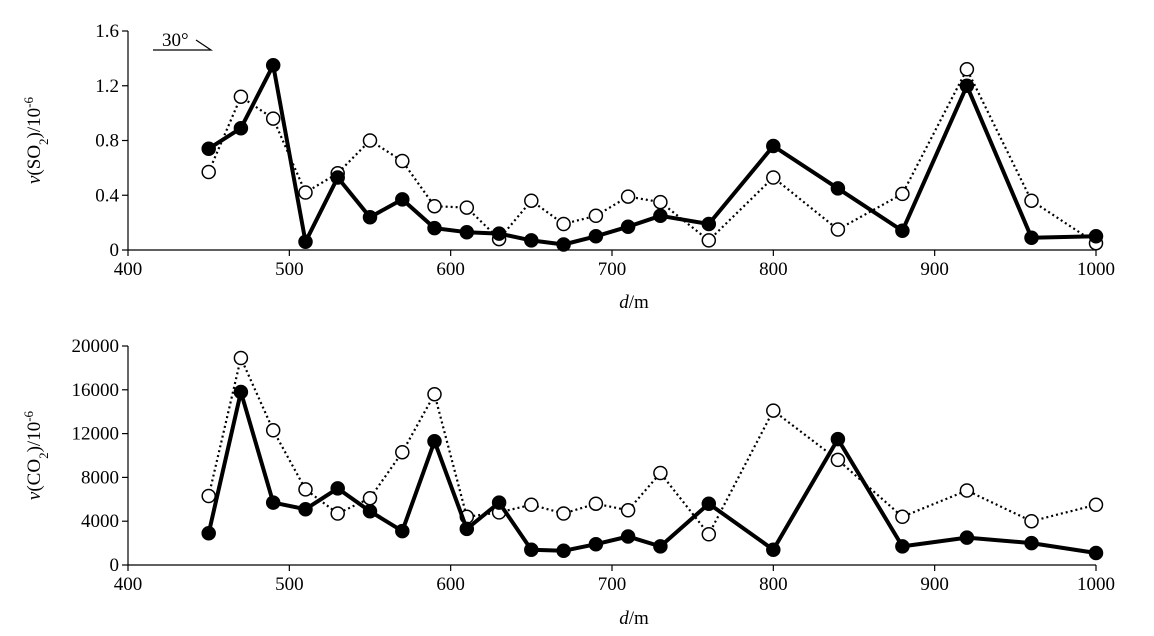 Image resolution: width=1154 pixels, height=636 pixels. Describe the element at coordinates (36, 140) in the screenshot. I see `y-axis-label: v(SO2)/10-6` at that location.